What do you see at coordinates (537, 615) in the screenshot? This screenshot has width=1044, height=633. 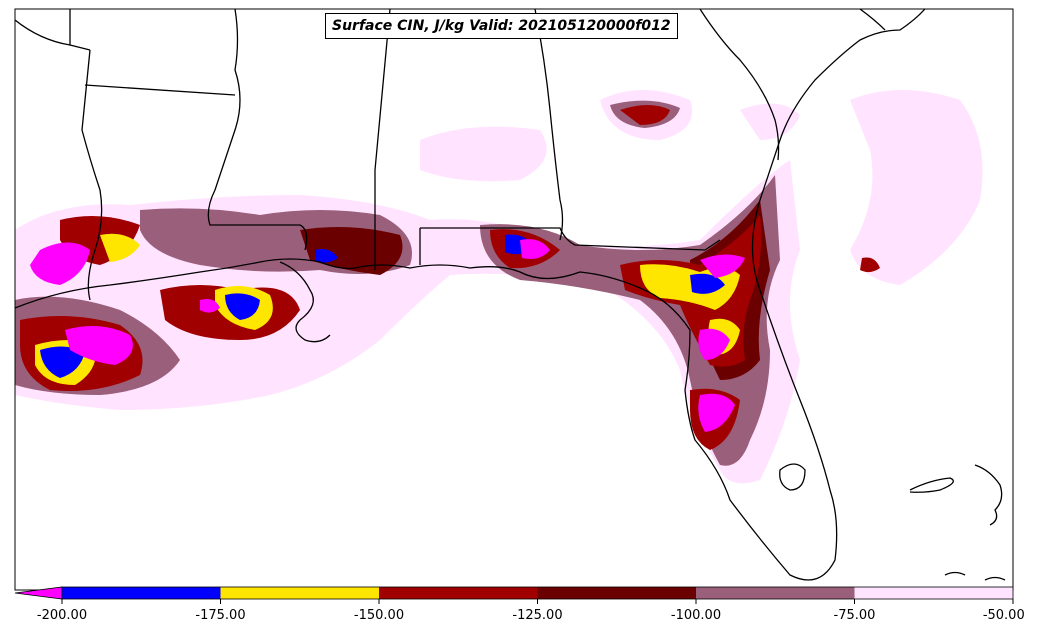 I see `colorbar-tick-label: -125.00` at bounding box center [537, 615].